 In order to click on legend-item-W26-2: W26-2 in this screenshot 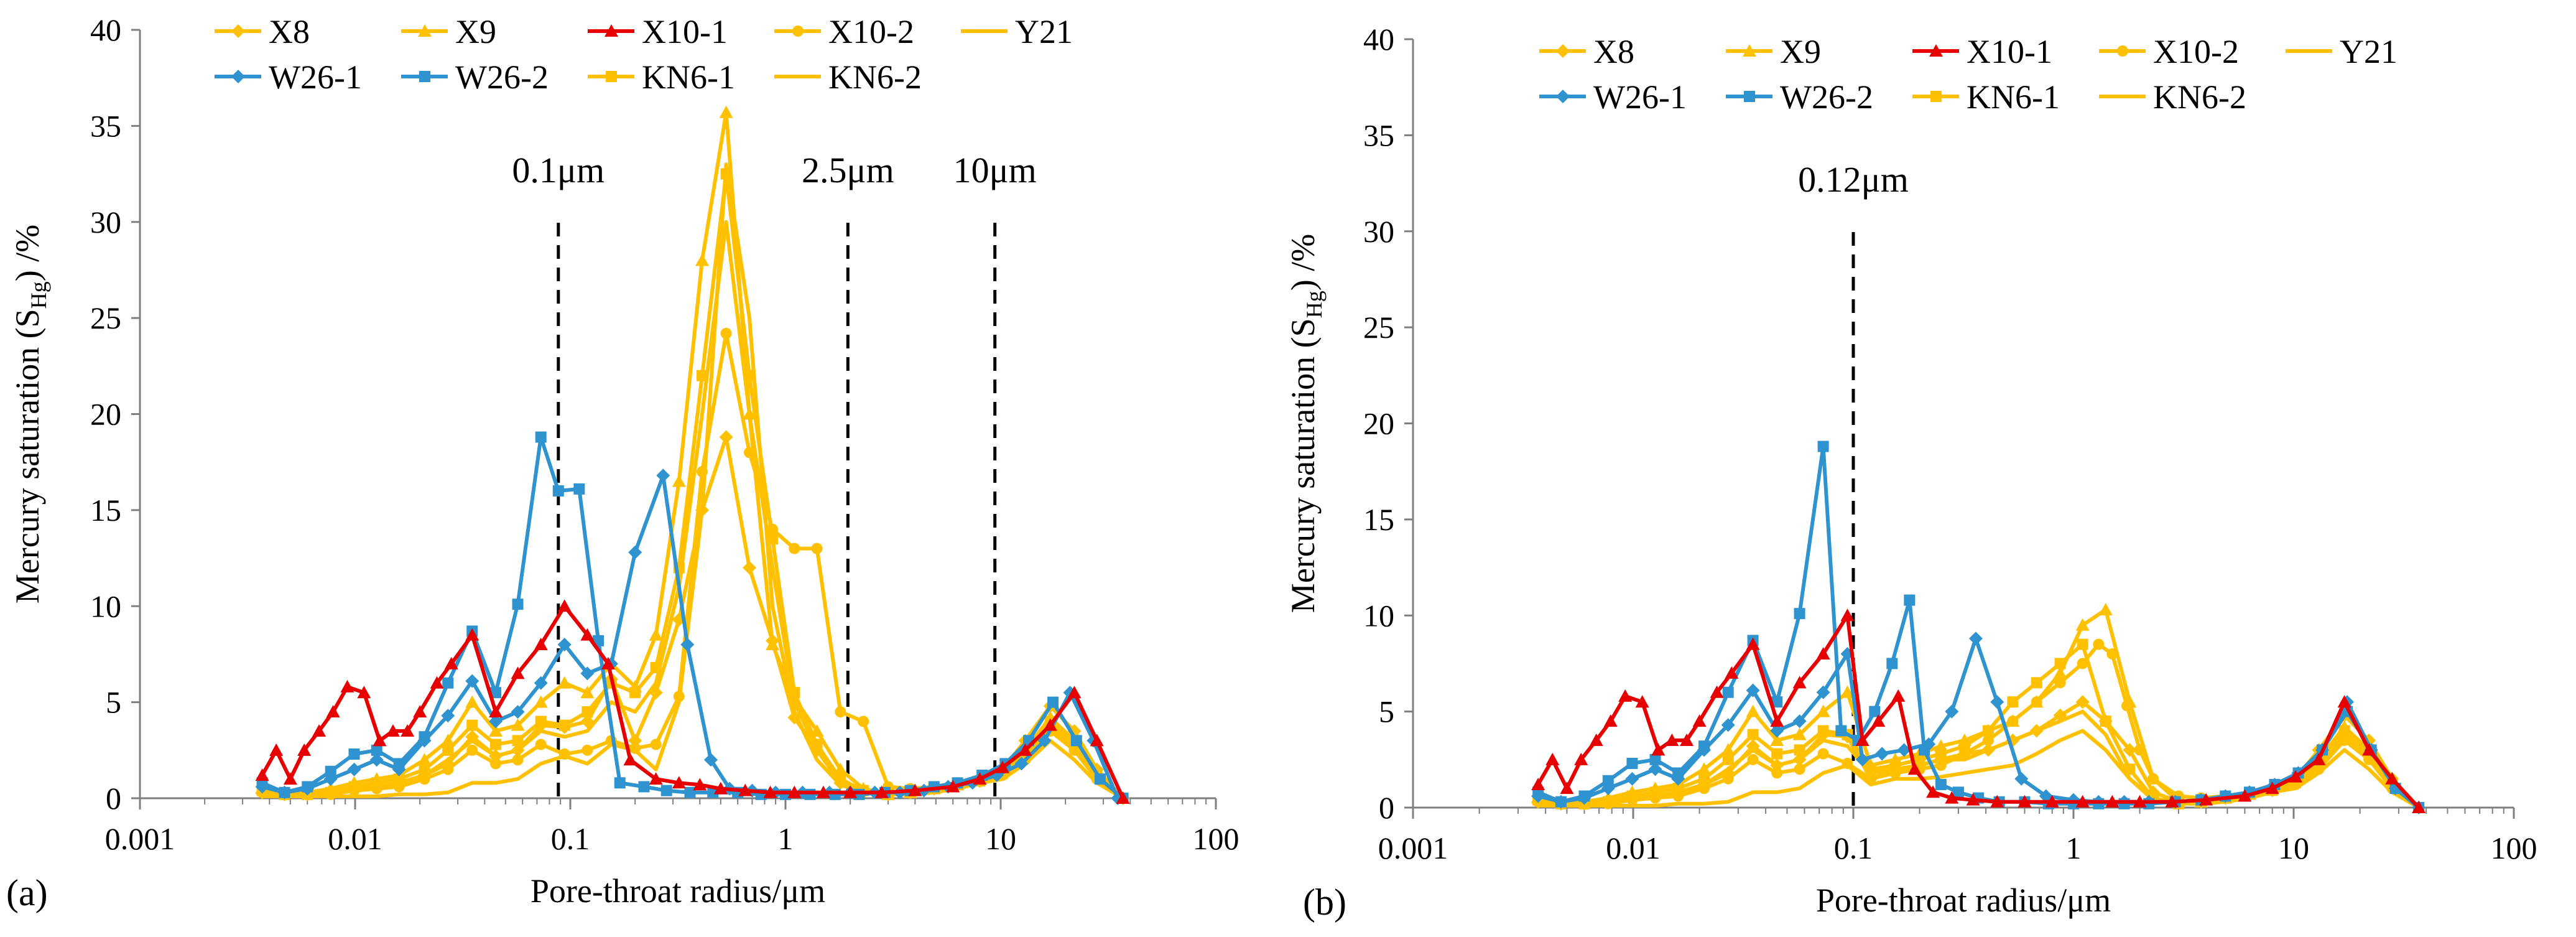, I will do `click(1800, 97)`.